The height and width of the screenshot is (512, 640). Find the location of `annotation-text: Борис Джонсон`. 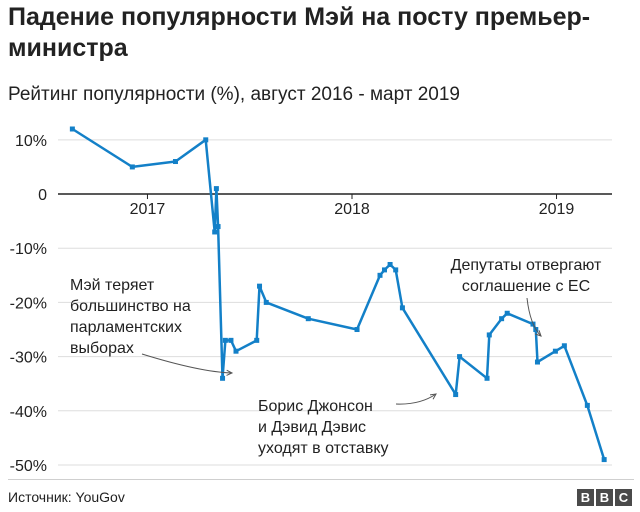

annotation-text: Борис Джонсон is located at coordinates (315, 406).